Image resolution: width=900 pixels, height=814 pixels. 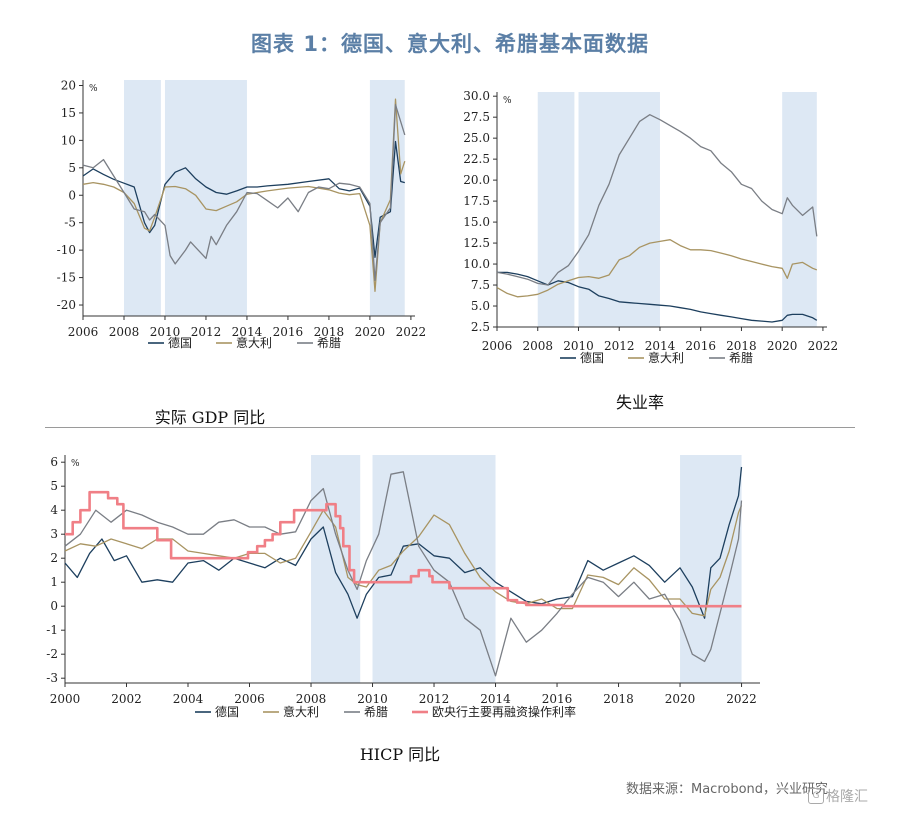 I want to click on unemp-y-tick-label: 10.0, so click(x=476, y=264).